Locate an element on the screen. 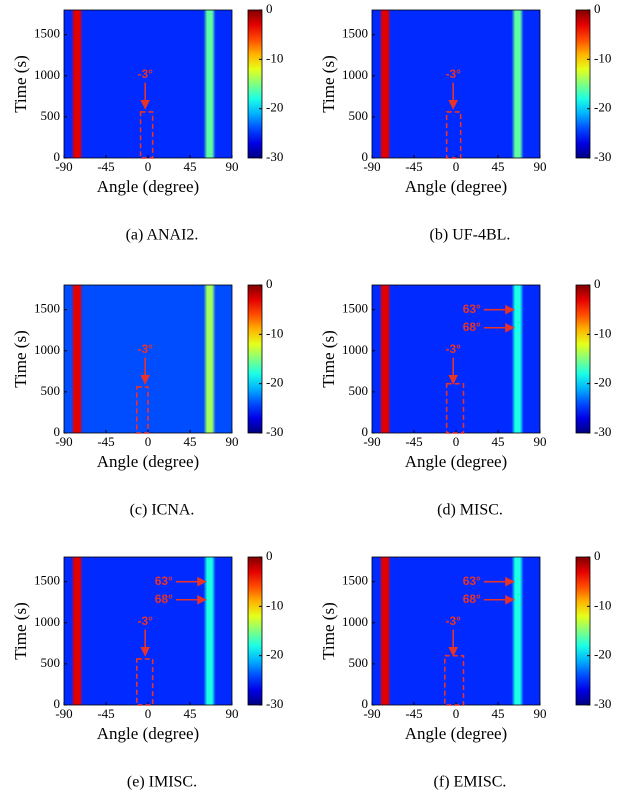  caption: (a) ANAI2. is located at coordinates (162, 235).